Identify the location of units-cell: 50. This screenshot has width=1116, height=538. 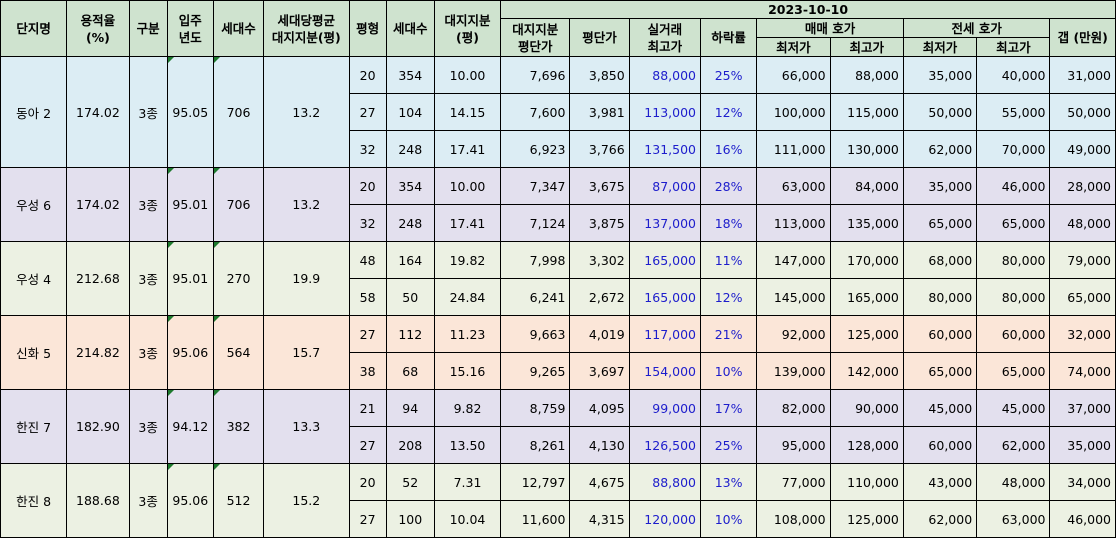
(410, 297).